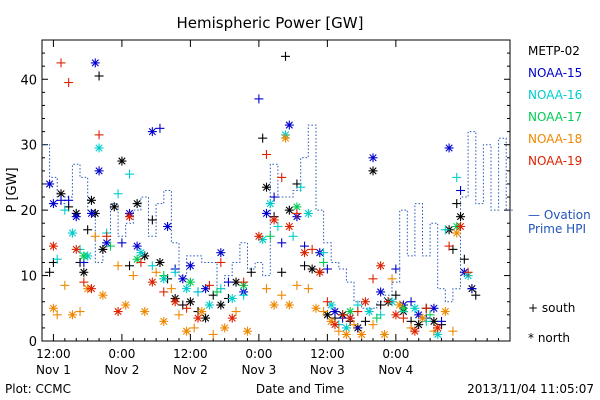 The image size is (600, 400). Describe the element at coordinates (121, 370) in the screenshot. I see `x-tick-label-date: Nov 2` at that location.